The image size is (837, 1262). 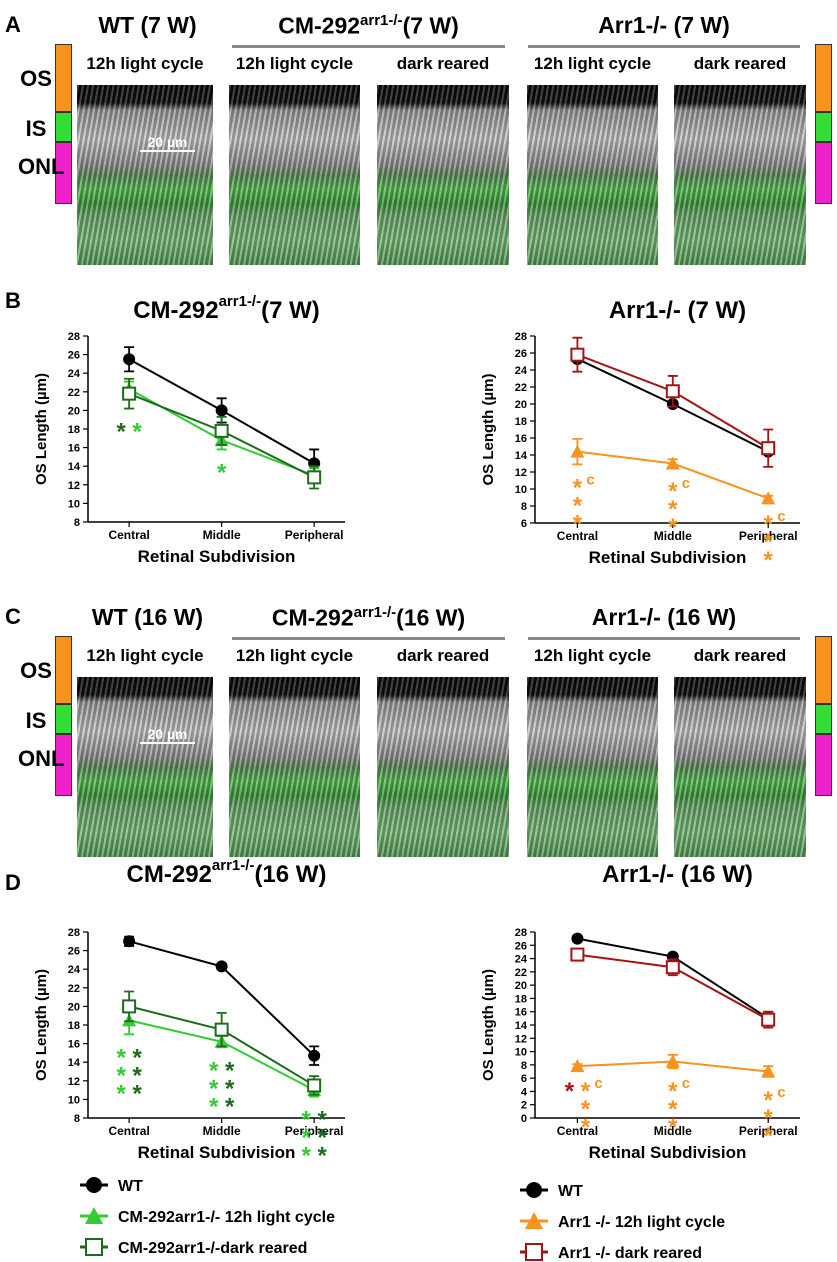 I want to click on panel-heading: WT (7 W), so click(x=147, y=25).